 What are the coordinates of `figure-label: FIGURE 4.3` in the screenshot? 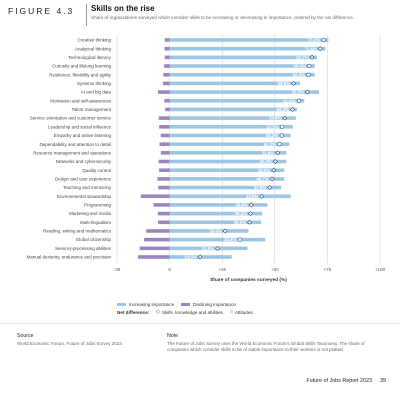 It's located at (41, 11).